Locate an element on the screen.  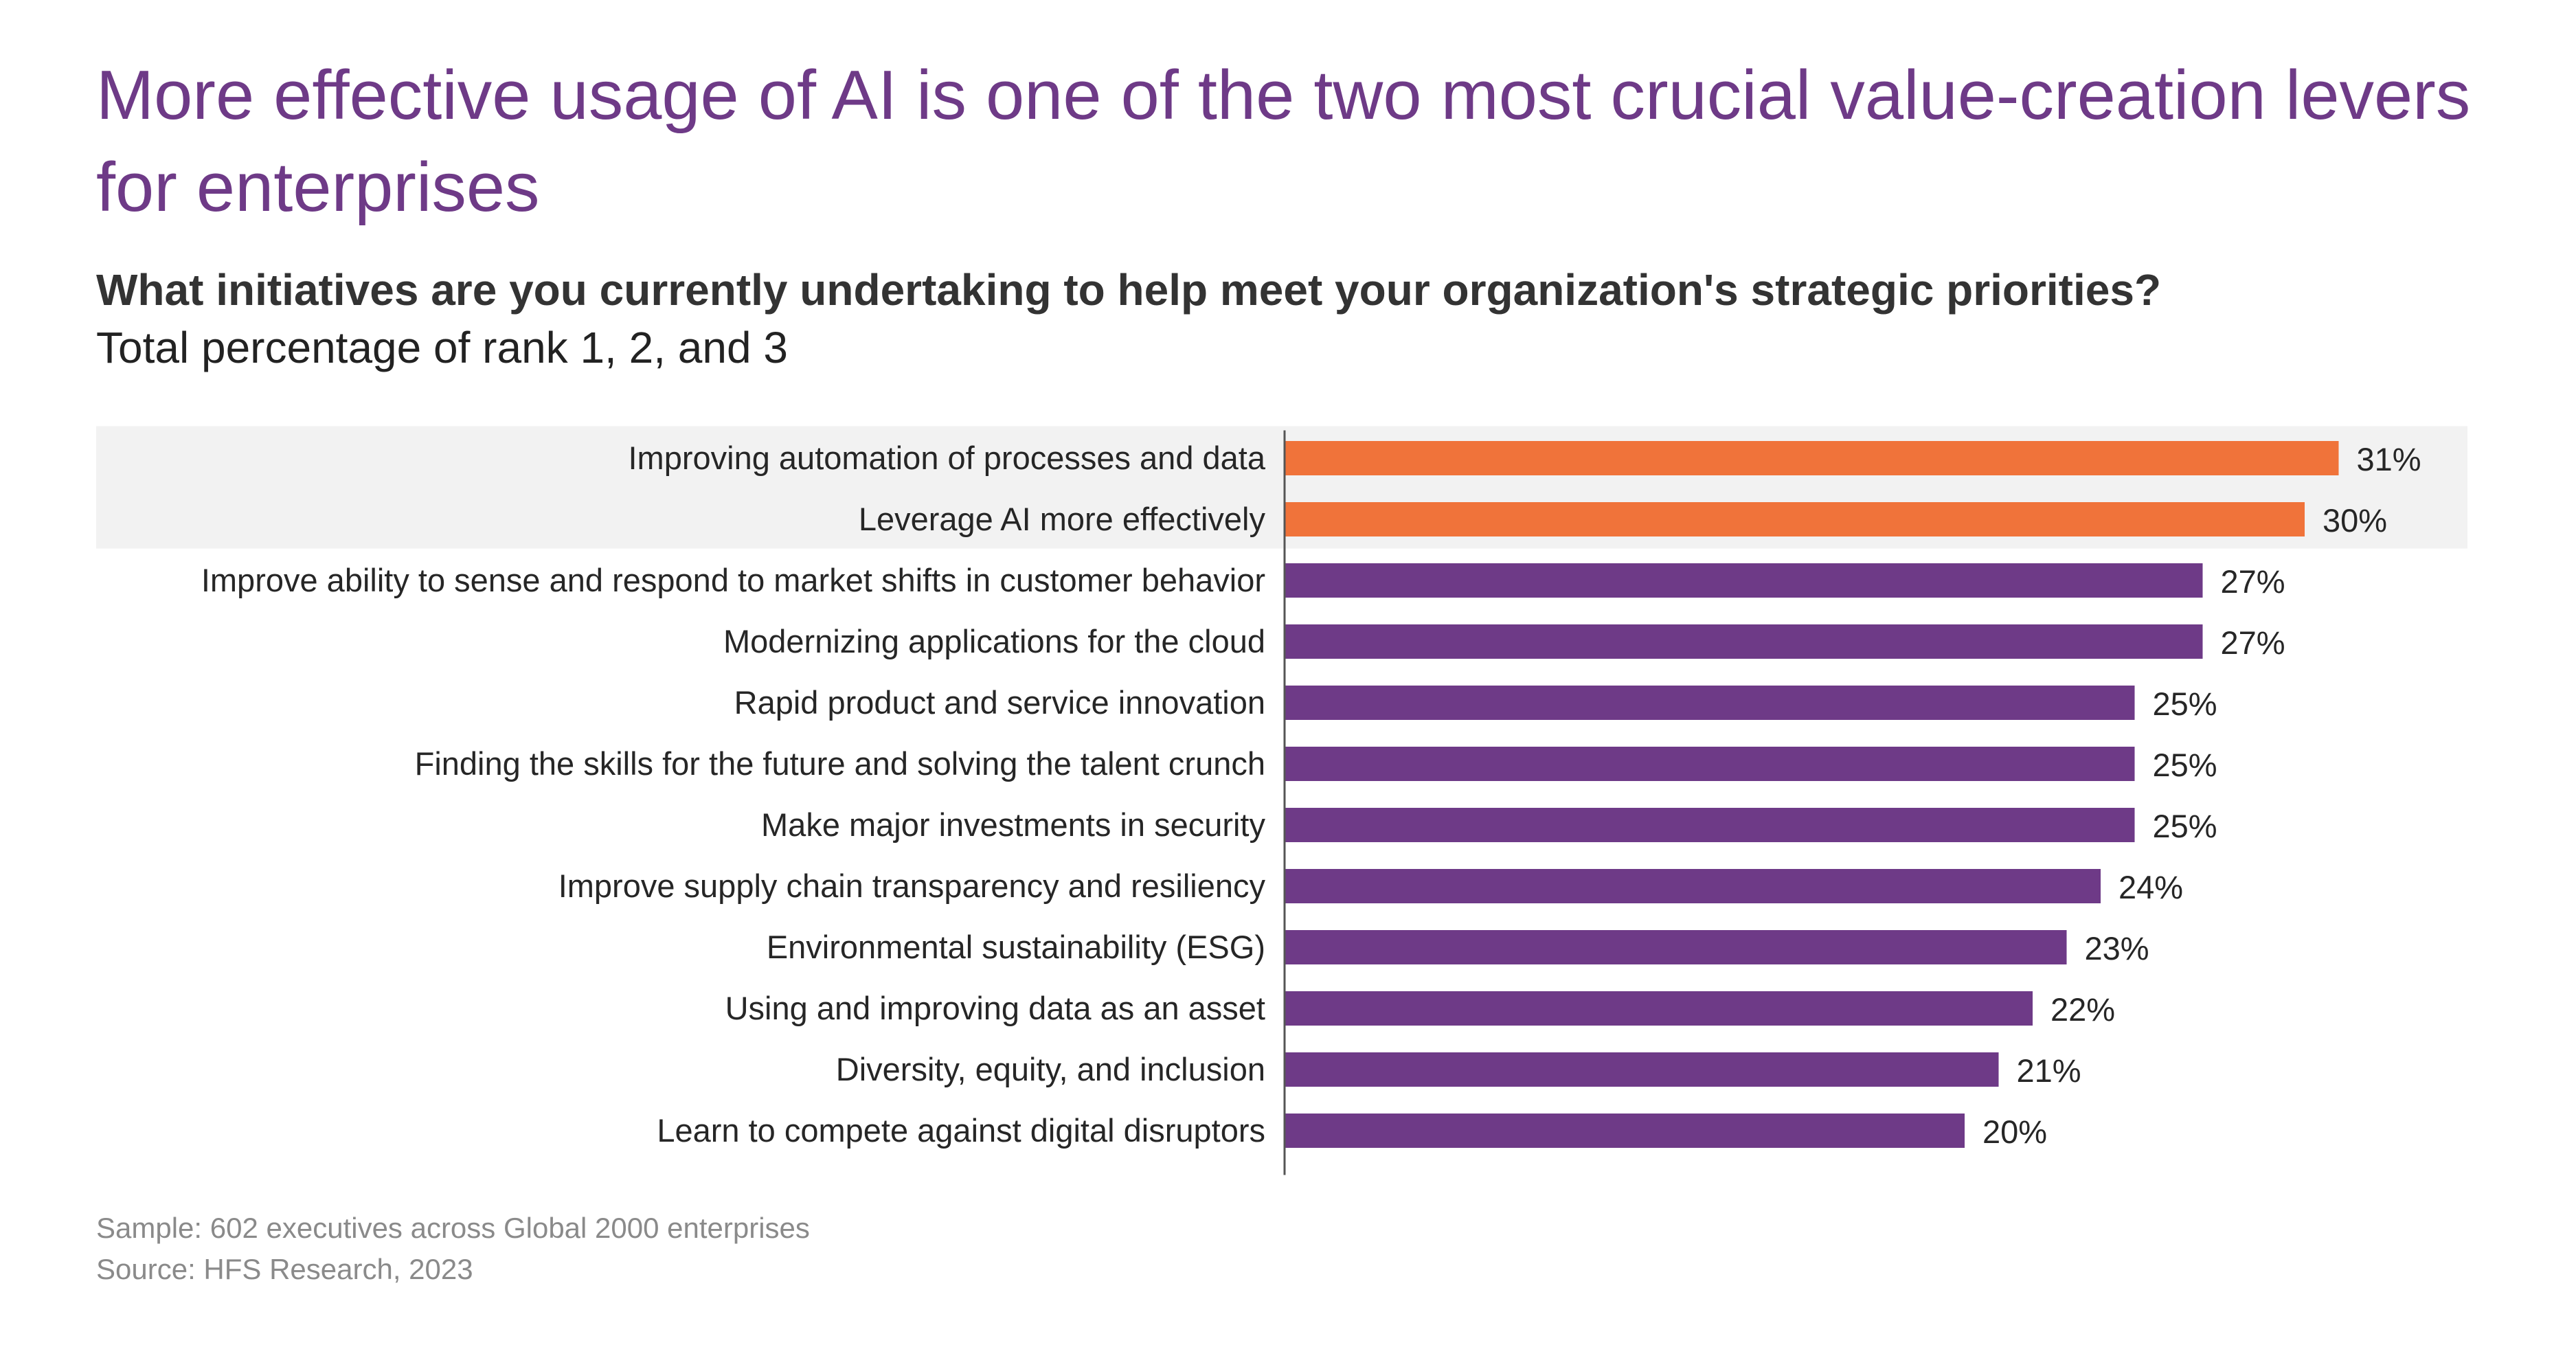
category-label-2: Leverage AI more effectively is located at coordinates (1062, 519).